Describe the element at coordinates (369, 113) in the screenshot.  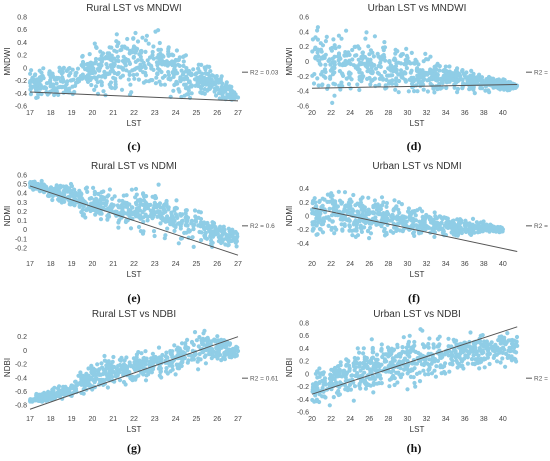
I see `x-tick-label: 26` at that location.